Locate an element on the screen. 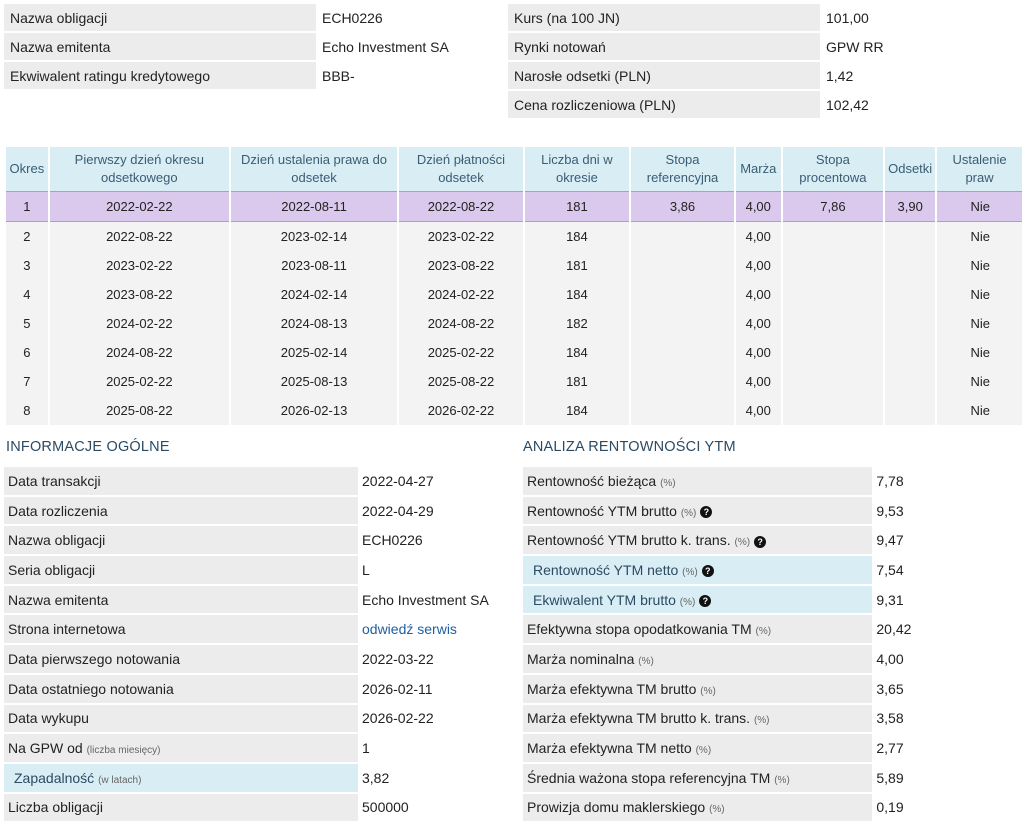 The image size is (1024, 830). info-row: Data ostatniego notowania 2026-02-11 is located at coordinates (260, 688).